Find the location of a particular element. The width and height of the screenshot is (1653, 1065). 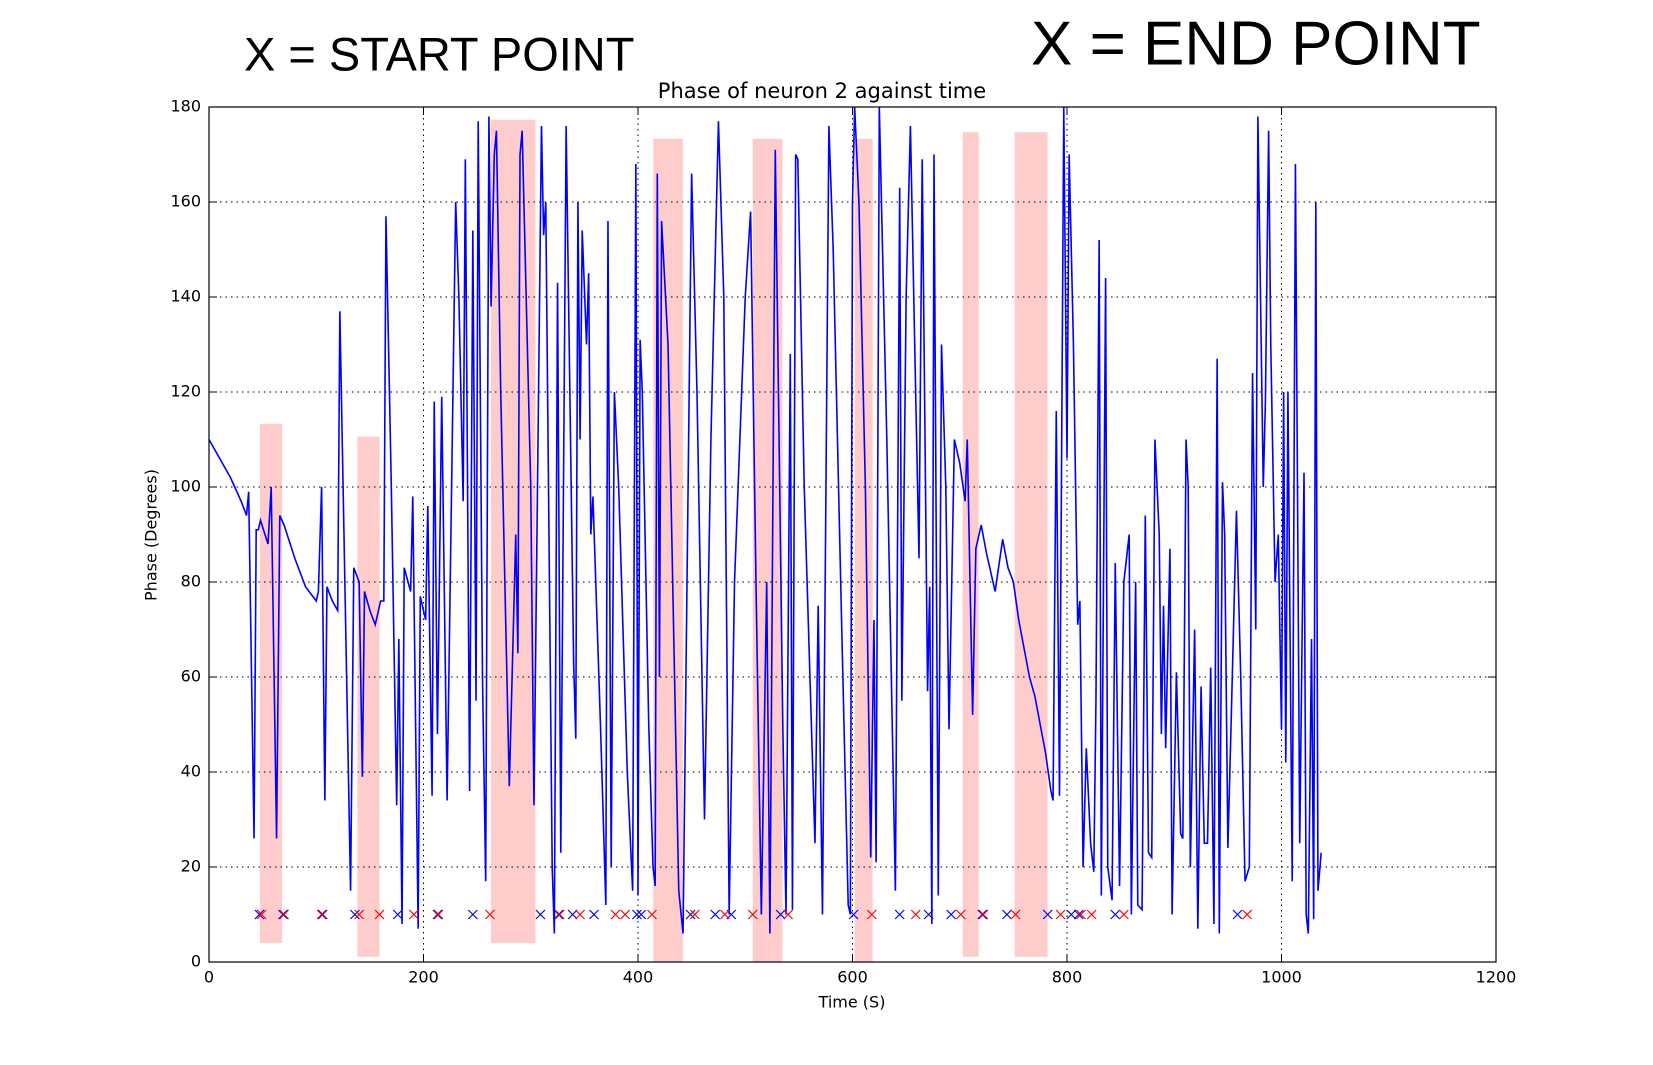

y-tick-label: 80 is located at coordinates (191, 581).